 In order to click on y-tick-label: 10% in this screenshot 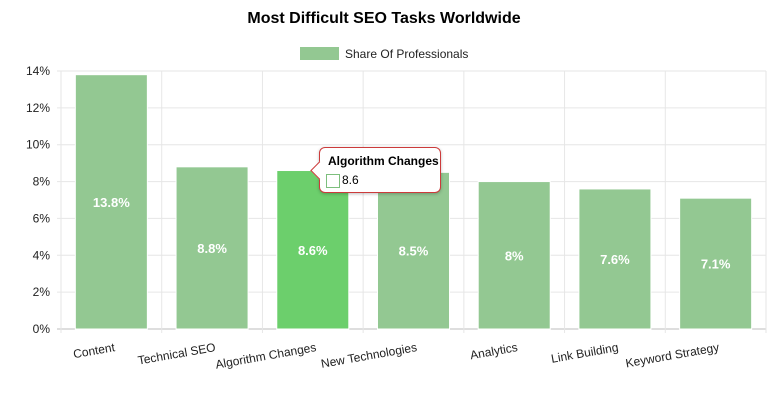, I will do `click(38, 145)`.